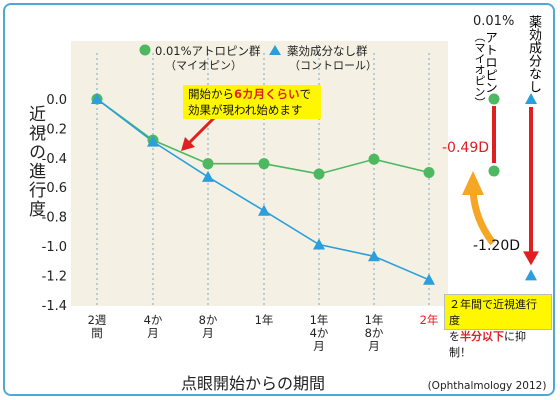 This screenshot has width=560, height=400. Describe the element at coordinates (494, 171) in the screenshot. I see `side-atropine-end-marker` at that location.